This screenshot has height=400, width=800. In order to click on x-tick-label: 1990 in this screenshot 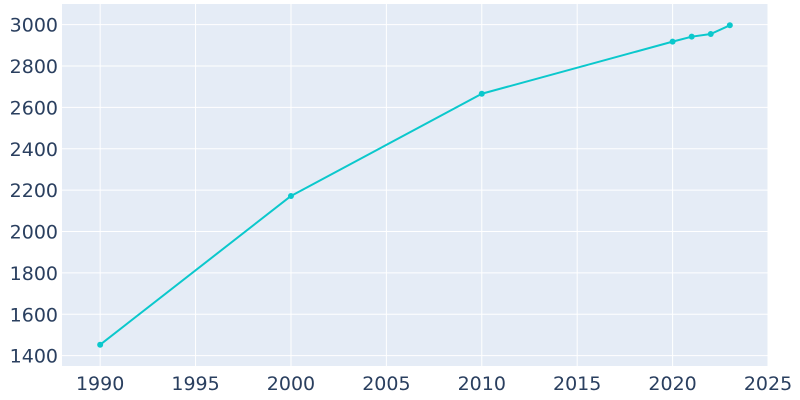, I will do `click(100, 384)`.